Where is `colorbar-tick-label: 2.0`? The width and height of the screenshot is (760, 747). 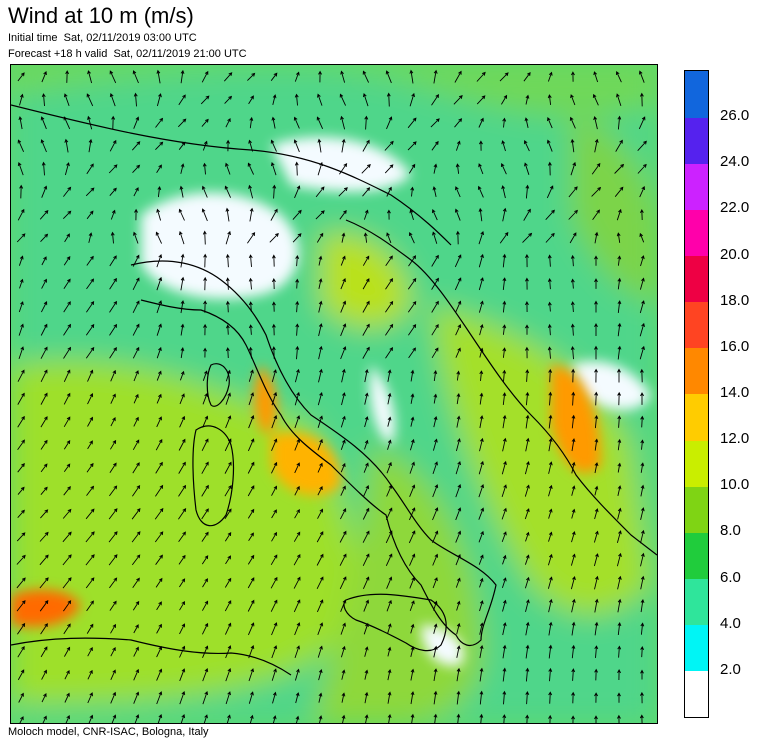
colorbar-tick-label: 2.0 is located at coordinates (730, 669).